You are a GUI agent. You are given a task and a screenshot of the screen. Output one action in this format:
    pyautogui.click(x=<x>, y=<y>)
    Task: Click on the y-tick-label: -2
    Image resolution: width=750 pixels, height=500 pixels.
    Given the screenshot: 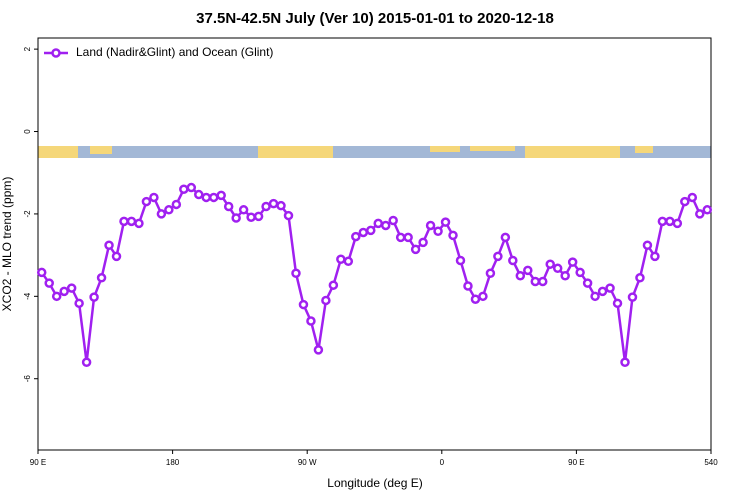 What is the action you would take?
    pyautogui.click(x=27, y=214)
    